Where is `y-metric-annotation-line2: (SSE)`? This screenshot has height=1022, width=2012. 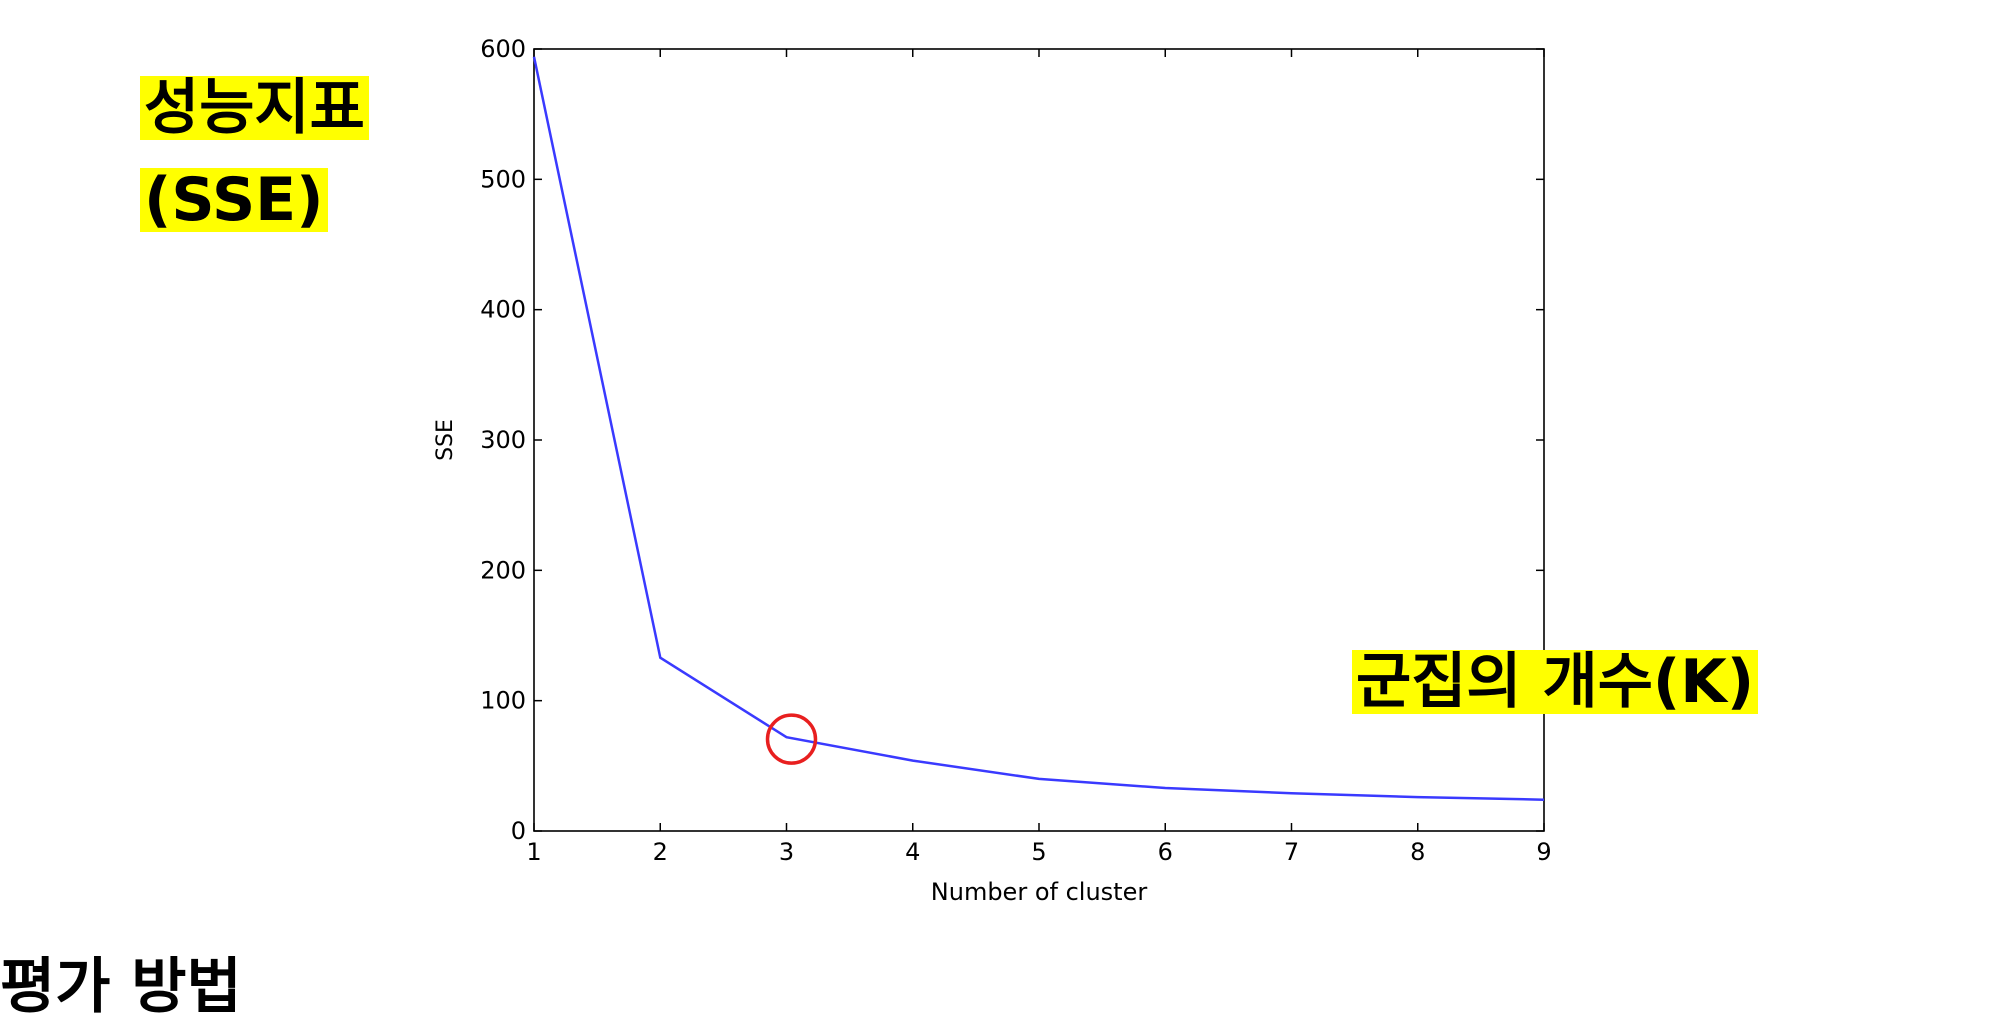
y-metric-annotation-line2: (SSE) is located at coordinates (234, 200).